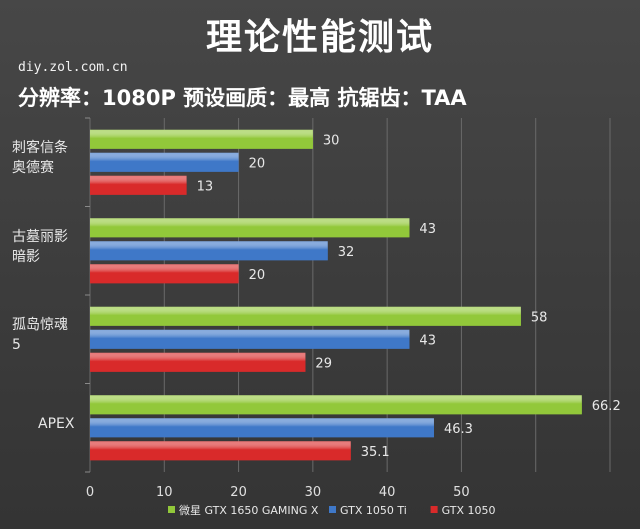 This screenshot has height=529, width=640. Describe the element at coordinates (387, 492) in the screenshot. I see `x-tick-label: 40` at that location.